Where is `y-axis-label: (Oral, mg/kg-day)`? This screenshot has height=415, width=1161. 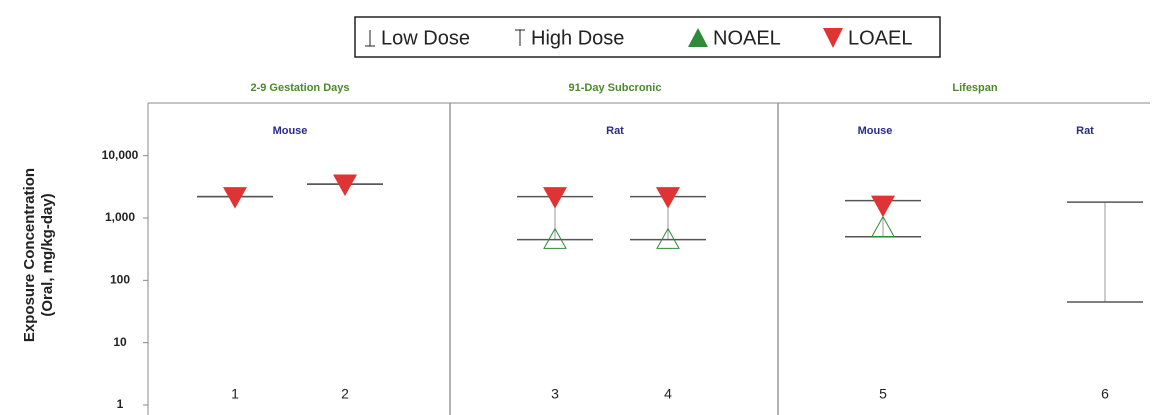 y-axis-label: (Oral, mg/kg-day) is located at coordinates (47, 254).